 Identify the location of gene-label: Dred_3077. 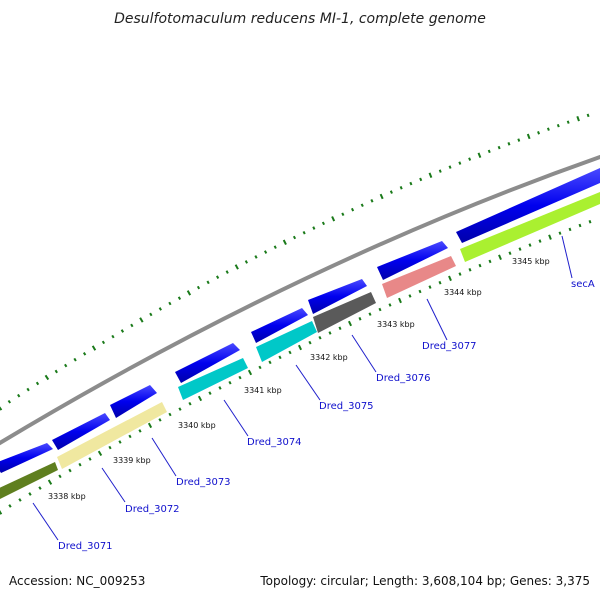
(449, 346).